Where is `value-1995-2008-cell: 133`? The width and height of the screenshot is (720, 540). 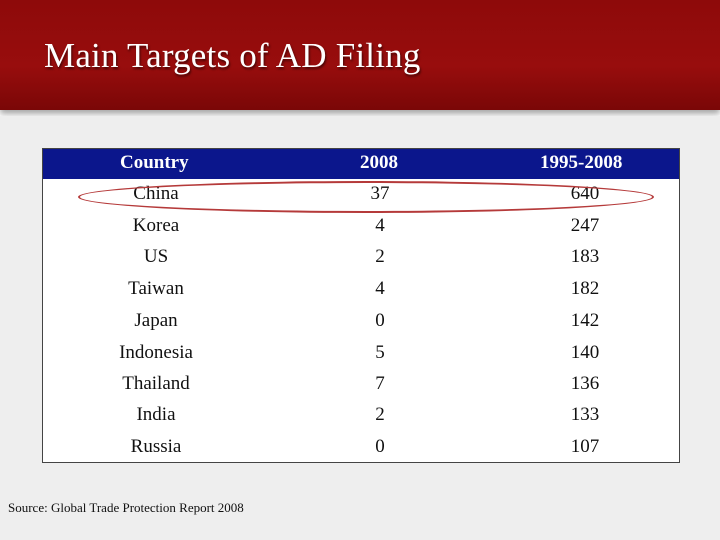 value-1995-2008-cell: 133 is located at coordinates (585, 414).